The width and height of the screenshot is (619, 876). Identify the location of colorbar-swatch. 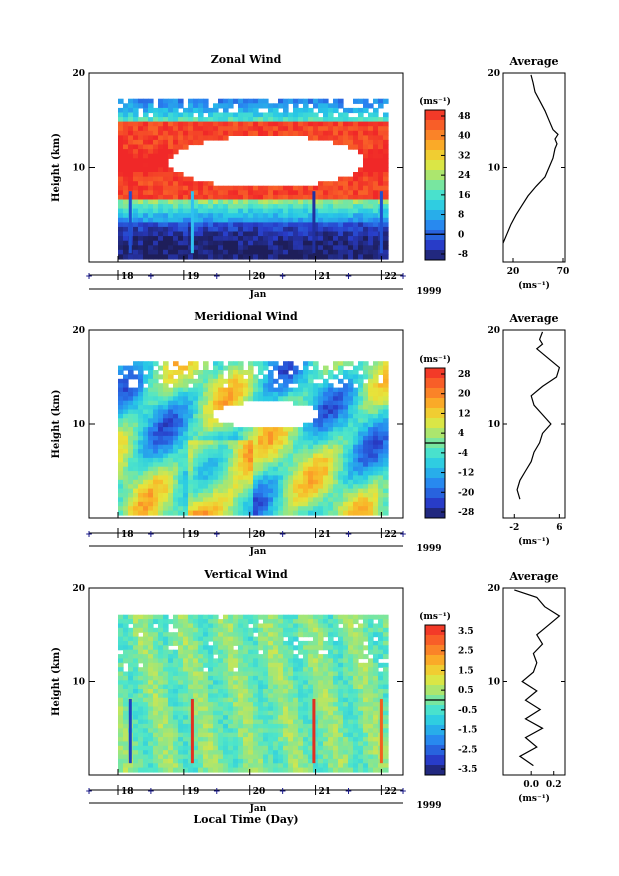
(435, 393).